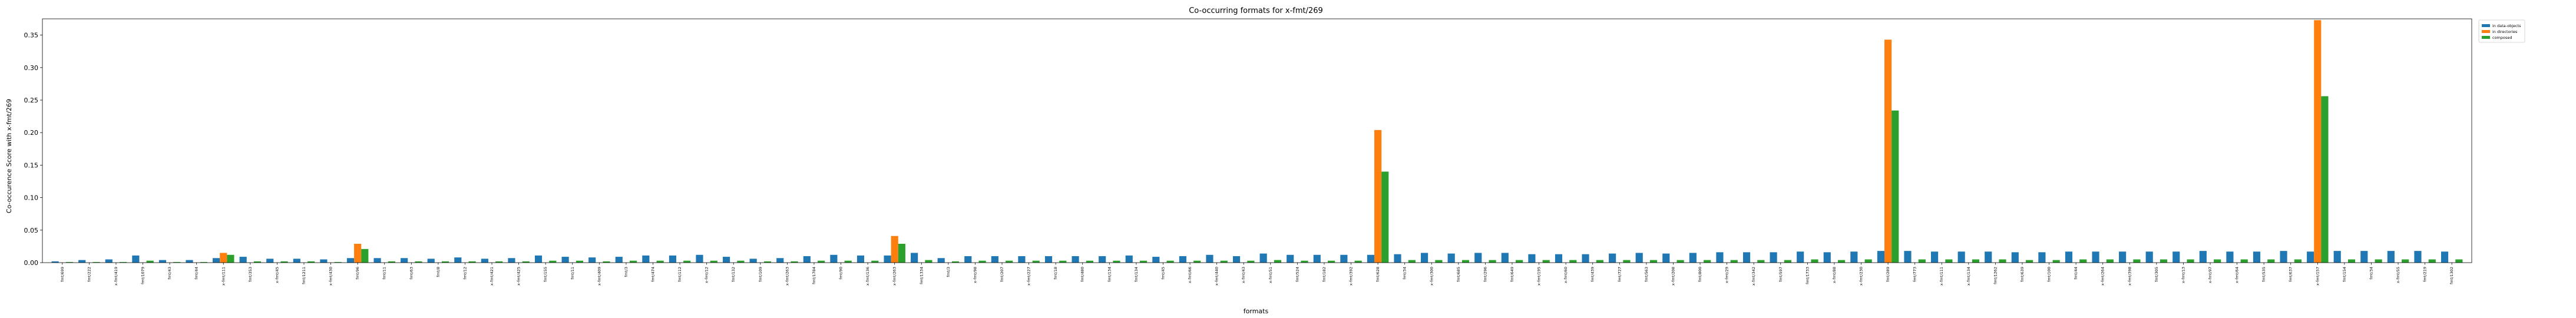  I want to click on x-tick-label: fmt/1784, so click(814, 275).